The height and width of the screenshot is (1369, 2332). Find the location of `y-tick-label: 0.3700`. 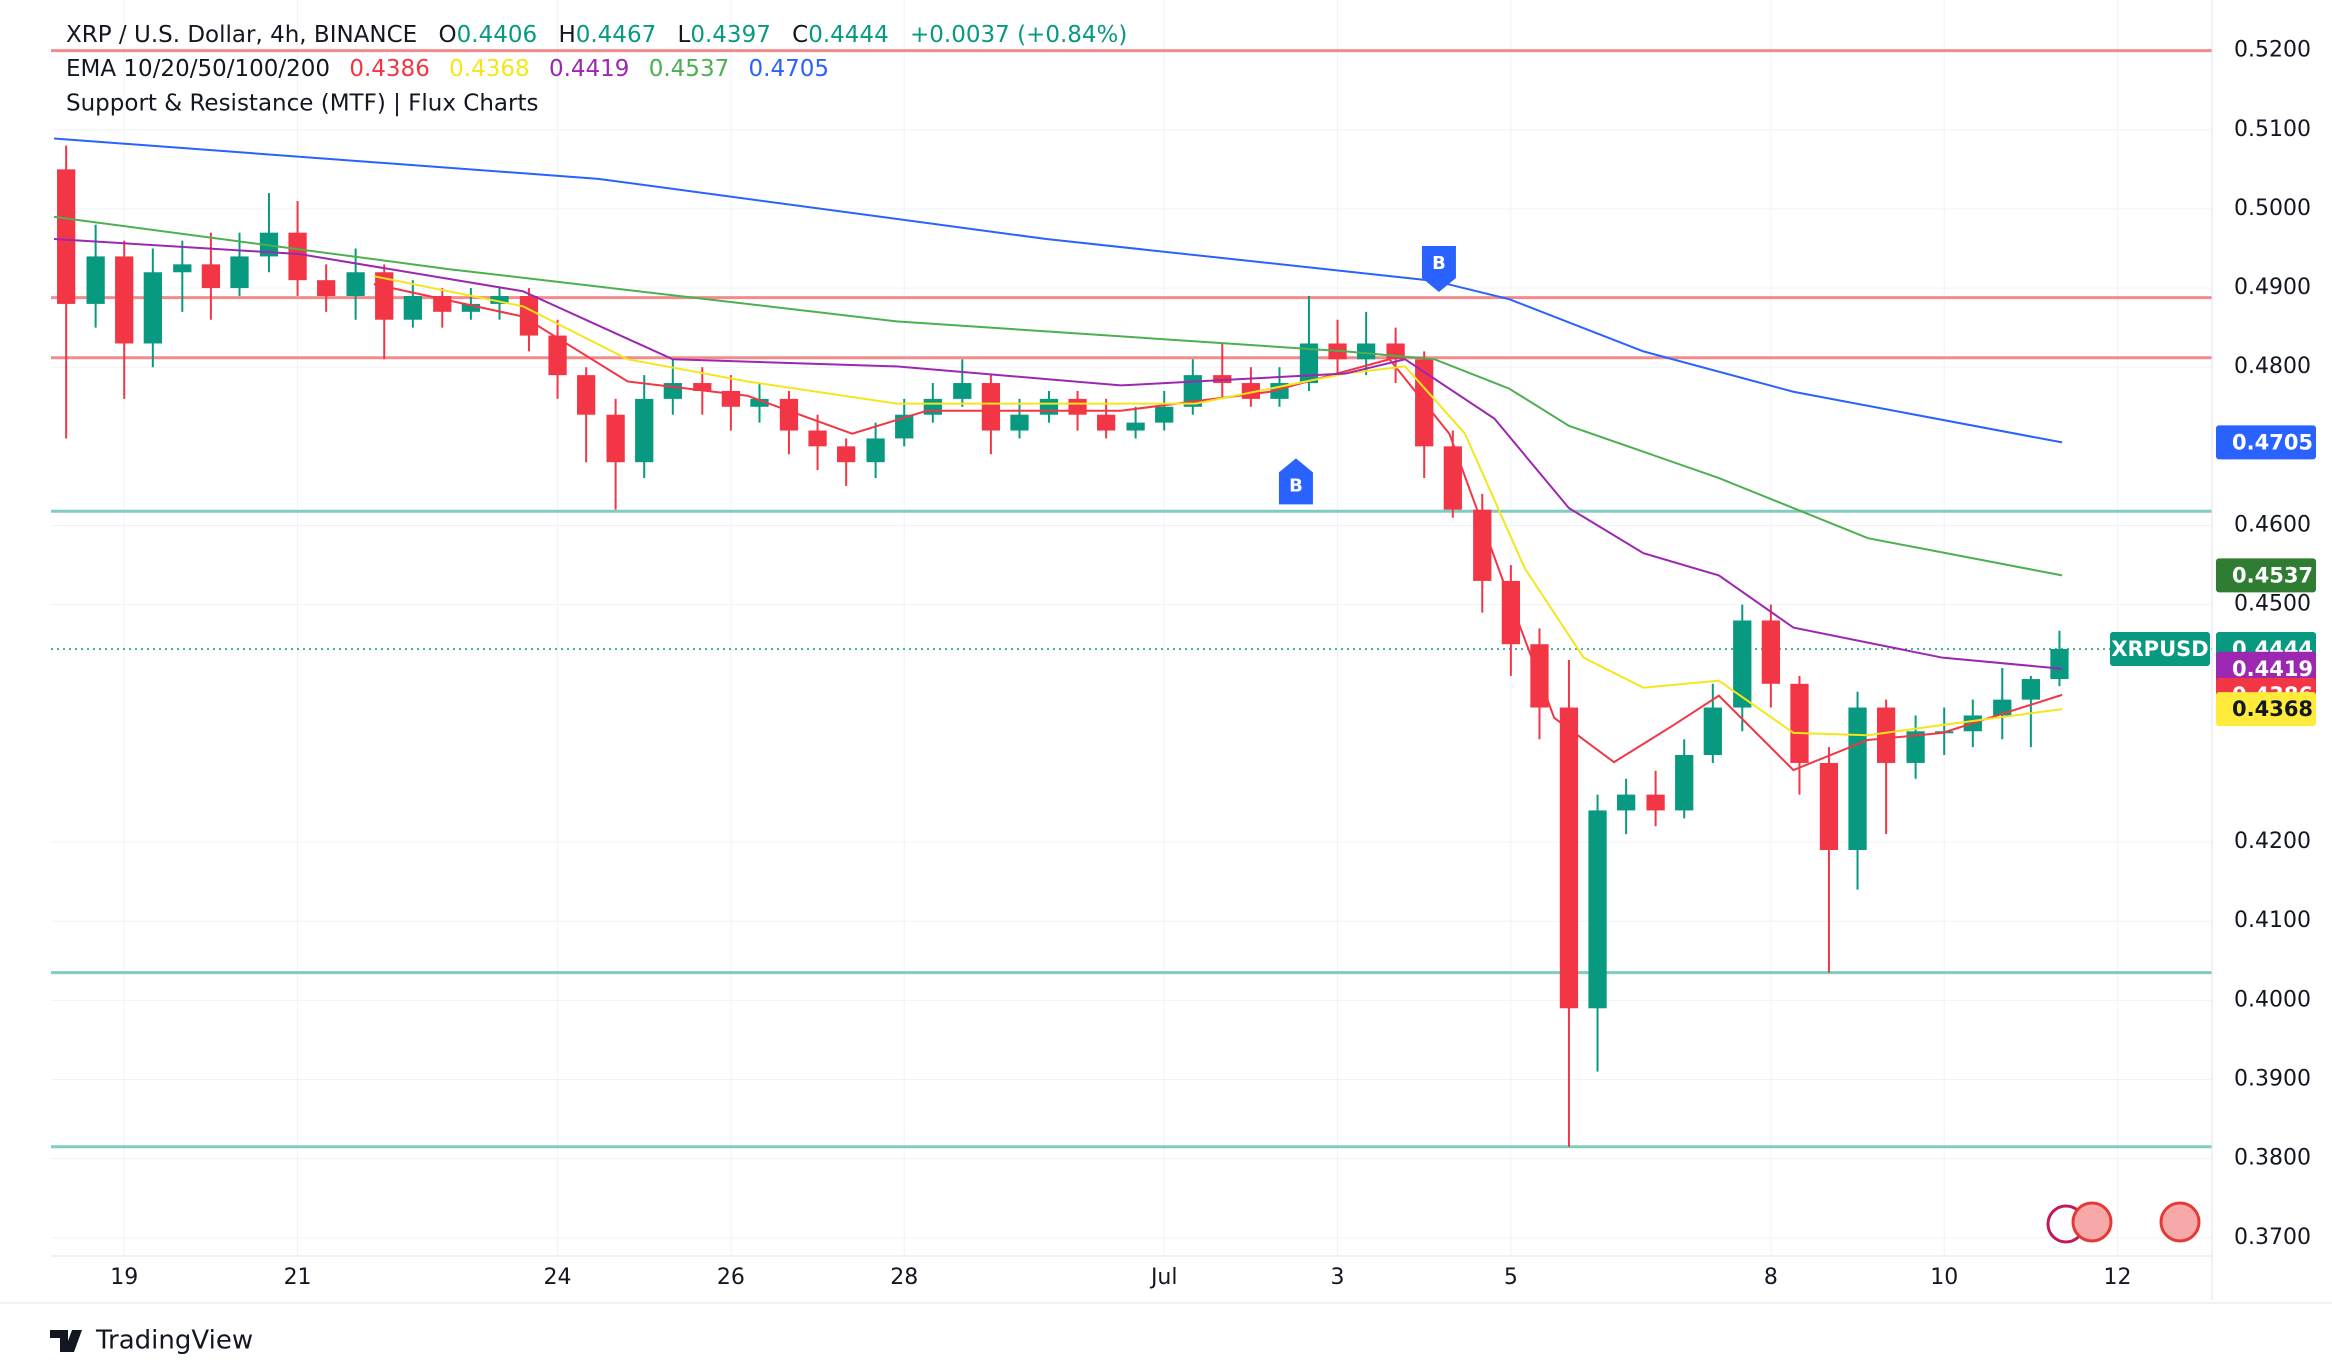

y-tick-label: 0.3700 is located at coordinates (2272, 1237).